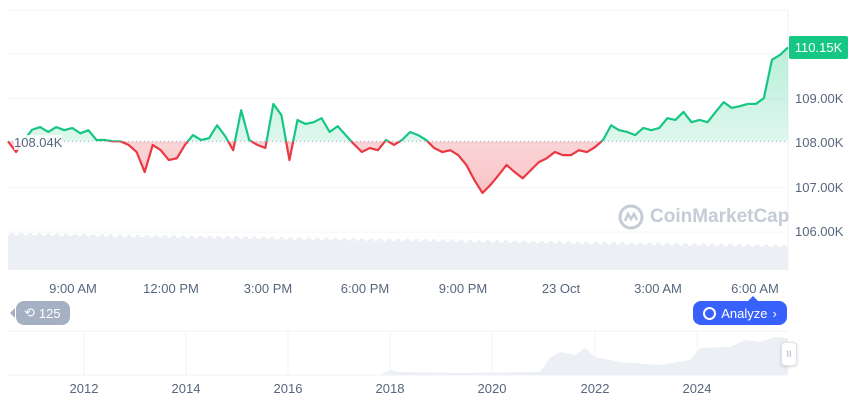  What do you see at coordinates (703, 217) in the screenshot?
I see `watermark: CoinMarketCap` at bounding box center [703, 217].